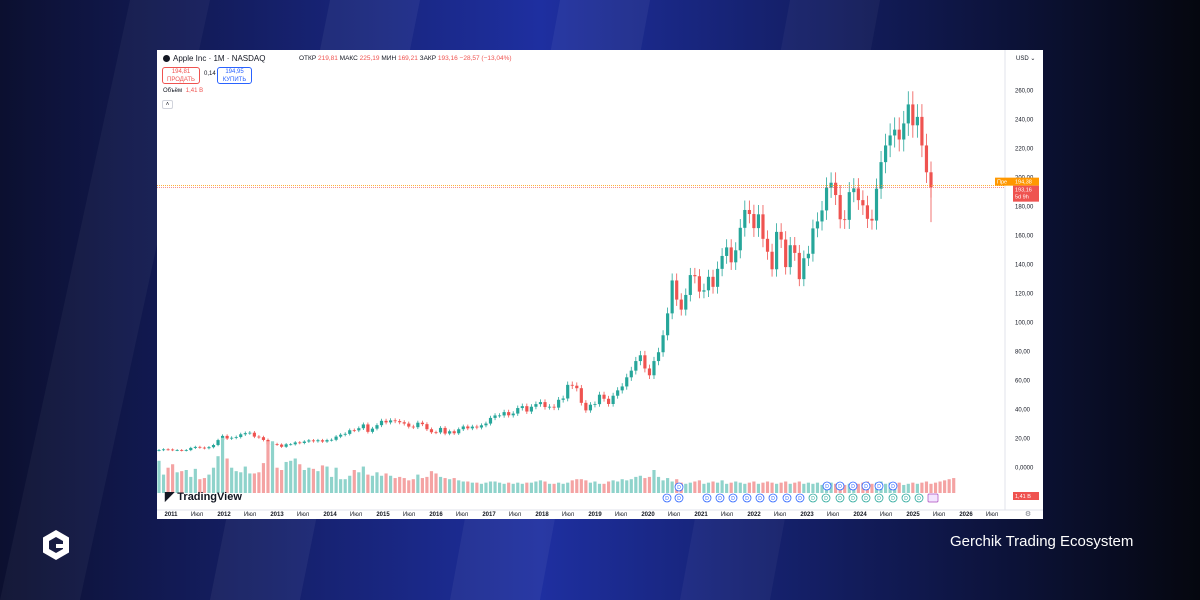 Image resolution: width=1200 pixels, height=600 pixels. I want to click on sell-button: 194,81 ПРОДАТЬ, so click(181, 75).